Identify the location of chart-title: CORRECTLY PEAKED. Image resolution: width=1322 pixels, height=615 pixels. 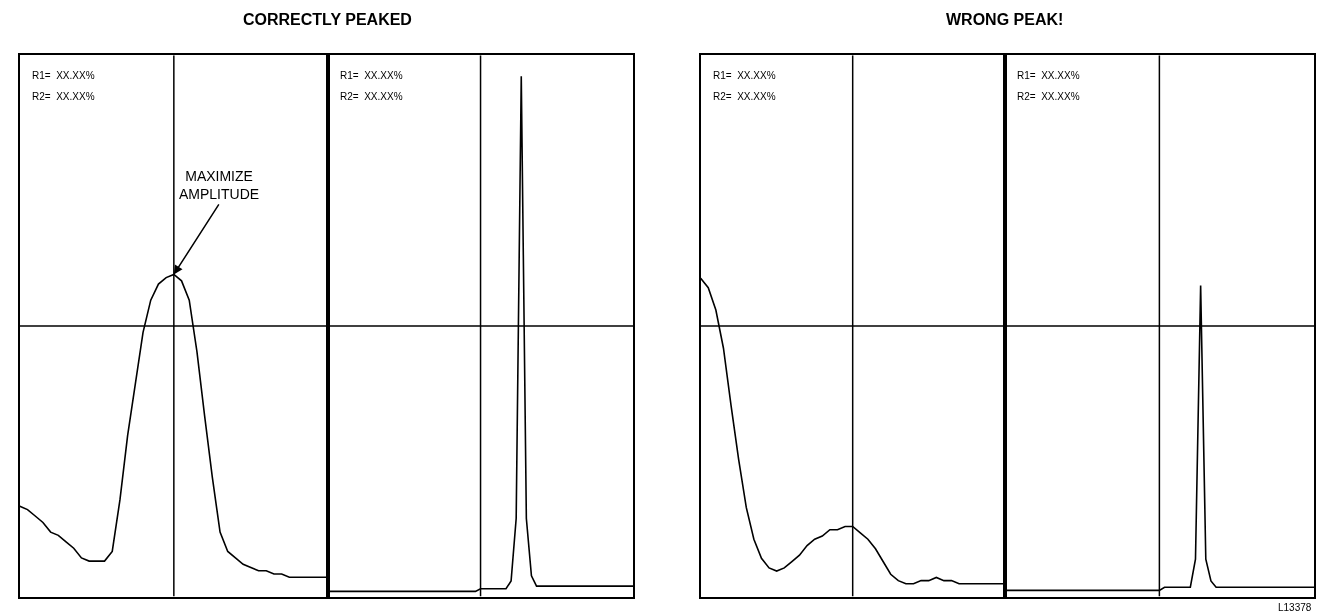
(327, 19).